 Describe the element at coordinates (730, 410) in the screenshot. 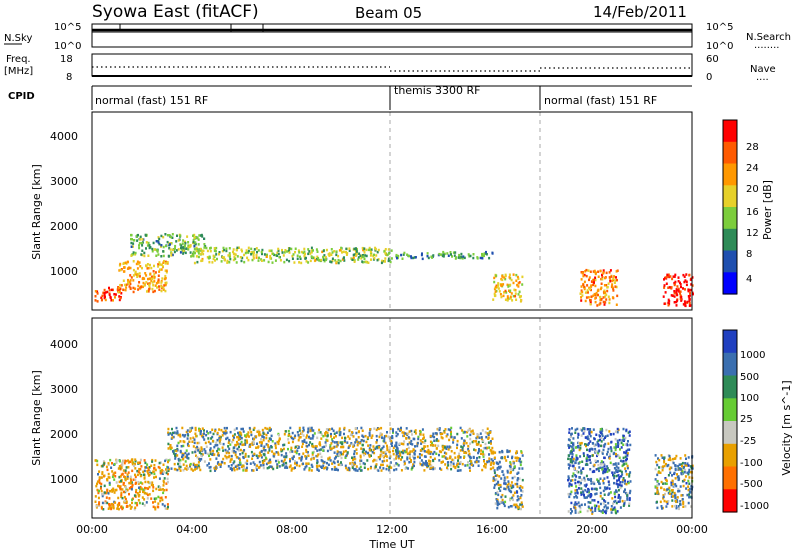

I see `colorbar-swatch` at that location.